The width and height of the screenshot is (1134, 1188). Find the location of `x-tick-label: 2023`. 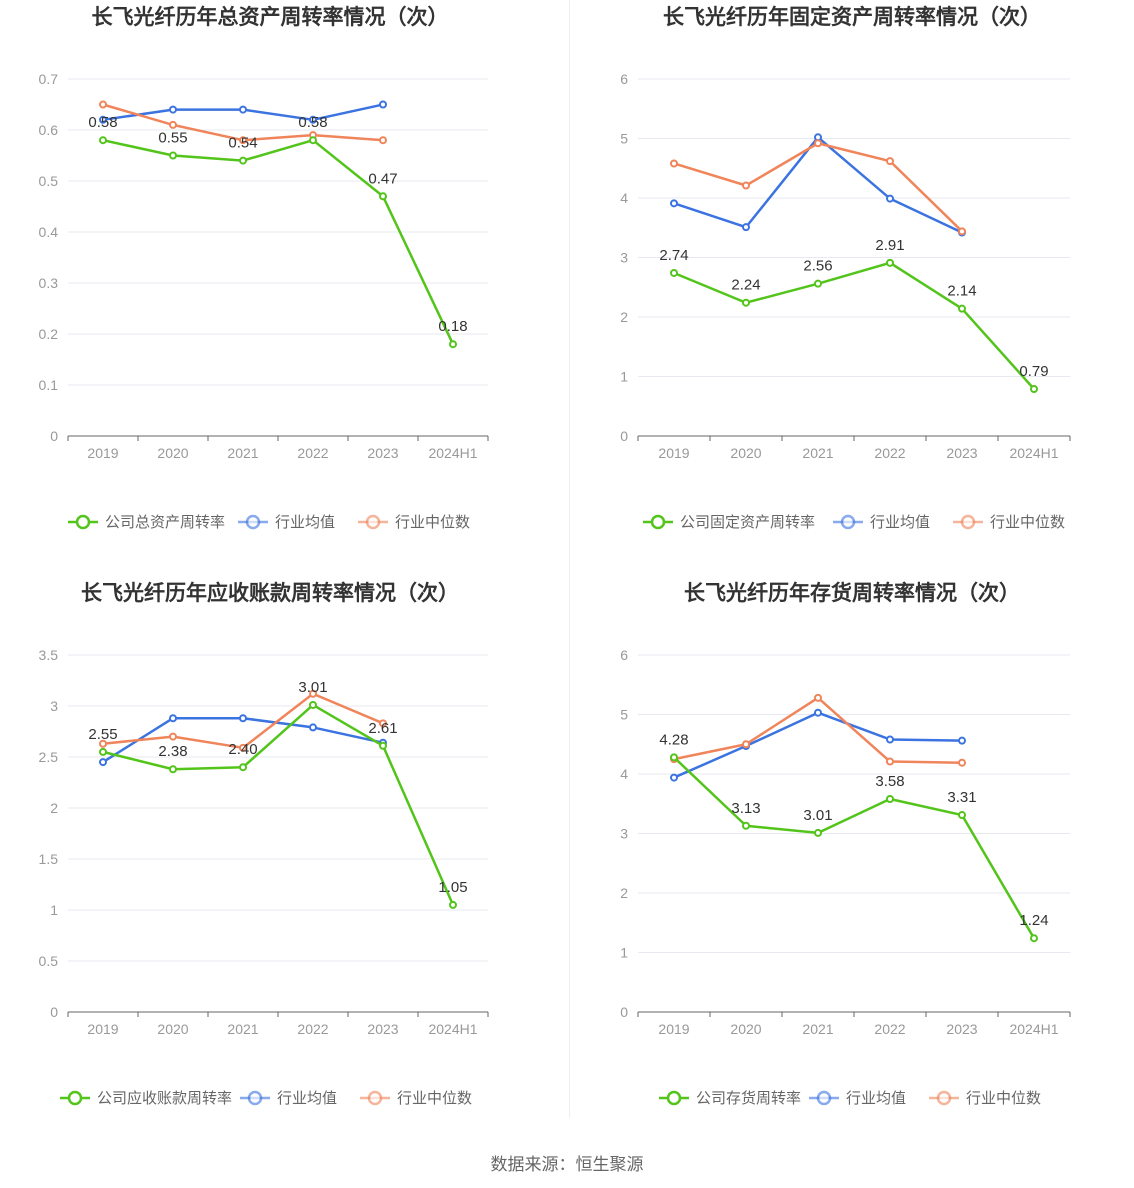

x-tick-label: 2023 is located at coordinates (961, 453).